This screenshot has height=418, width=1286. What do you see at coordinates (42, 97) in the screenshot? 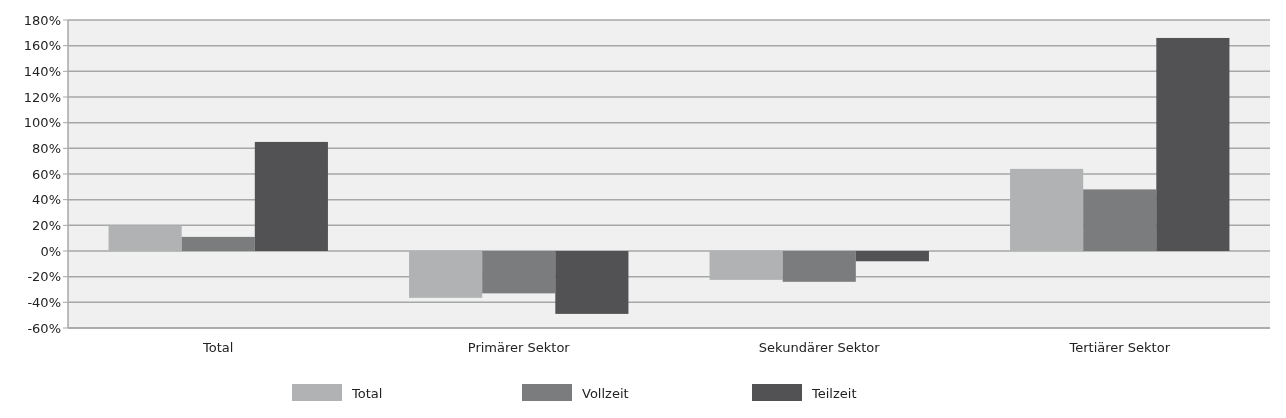
I see `y-tick-label: 120%` at bounding box center [42, 97].